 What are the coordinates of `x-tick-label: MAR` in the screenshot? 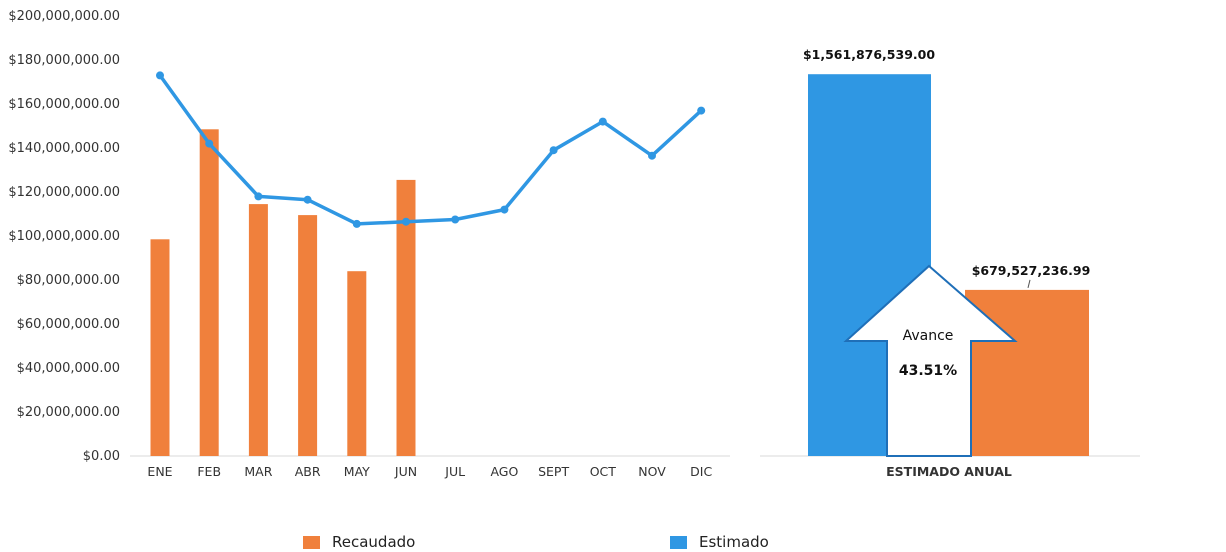 It's located at (258, 471).